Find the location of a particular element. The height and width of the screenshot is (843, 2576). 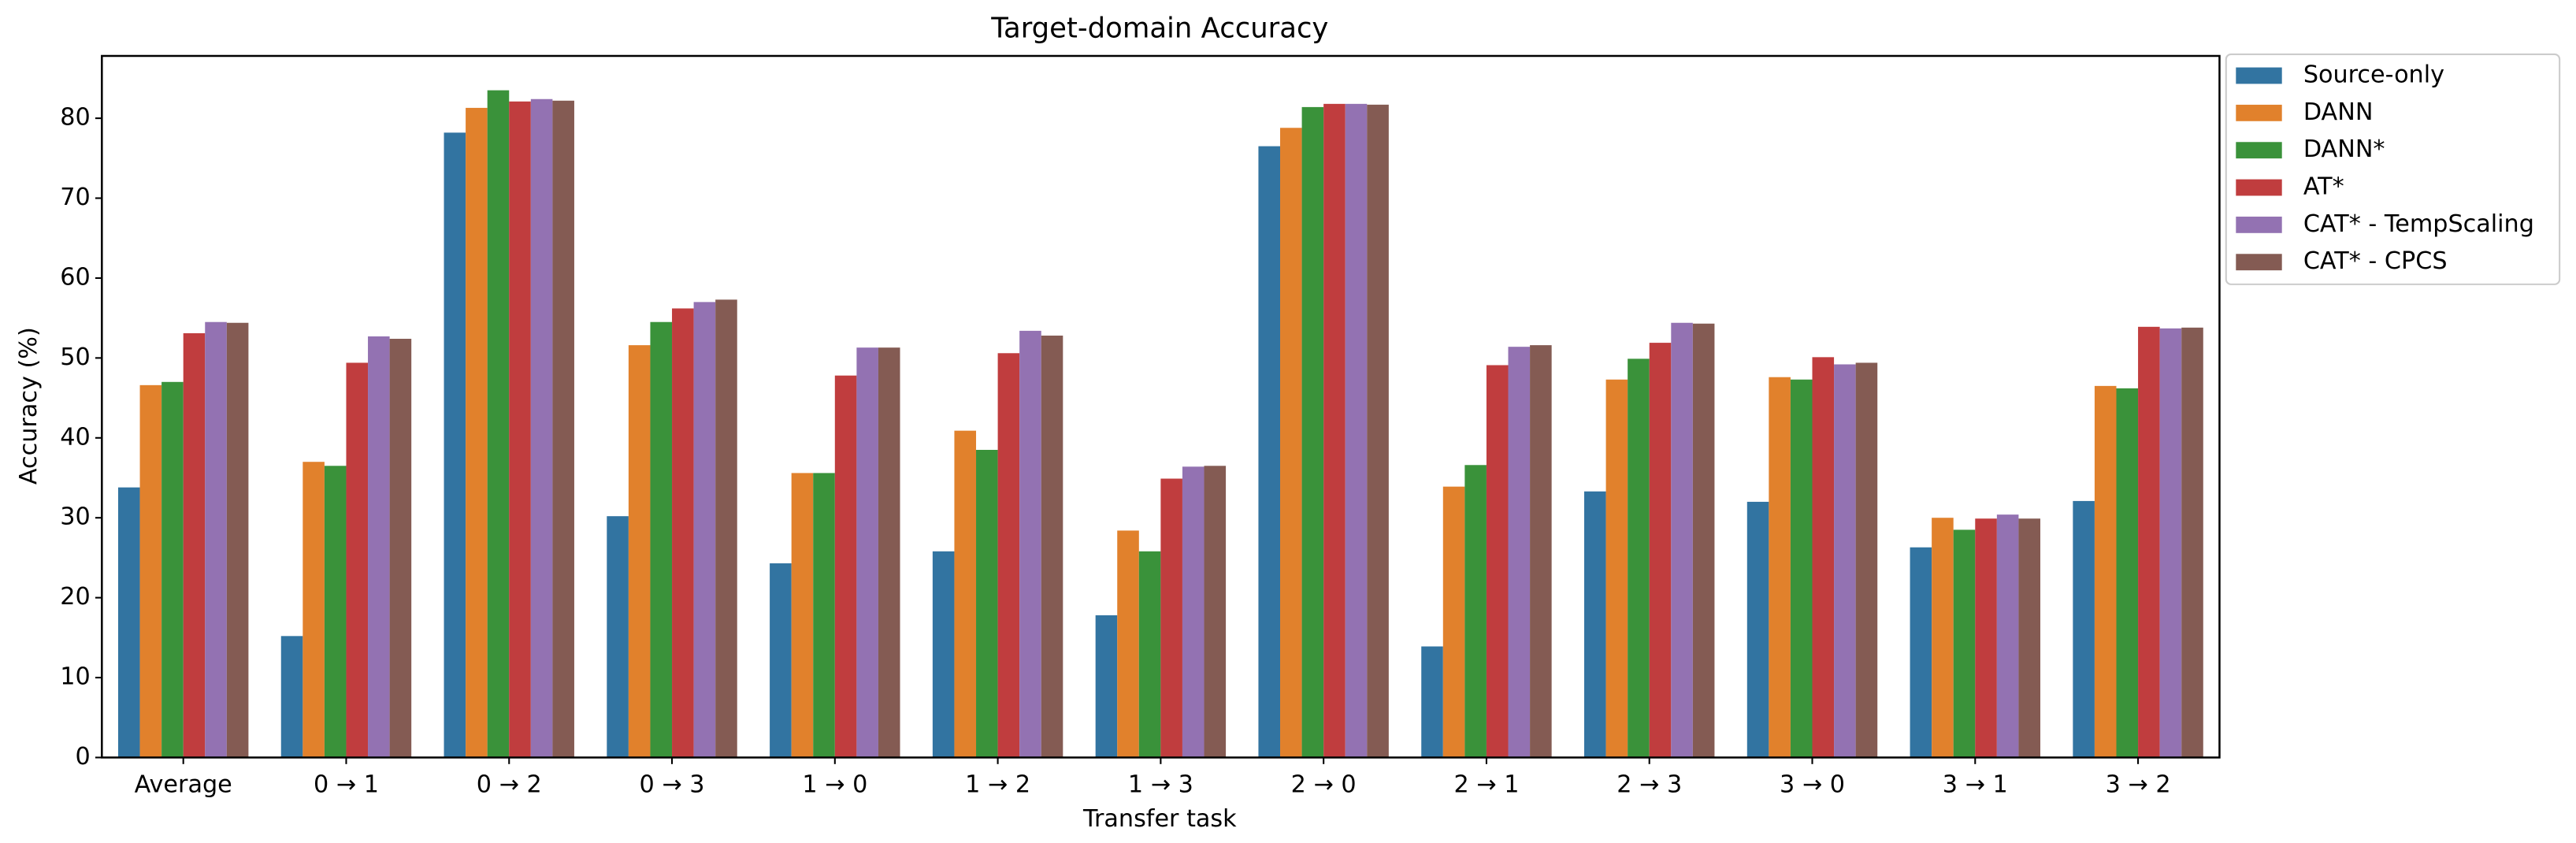

x-tick-label: 2 → 3 is located at coordinates (1649, 784).